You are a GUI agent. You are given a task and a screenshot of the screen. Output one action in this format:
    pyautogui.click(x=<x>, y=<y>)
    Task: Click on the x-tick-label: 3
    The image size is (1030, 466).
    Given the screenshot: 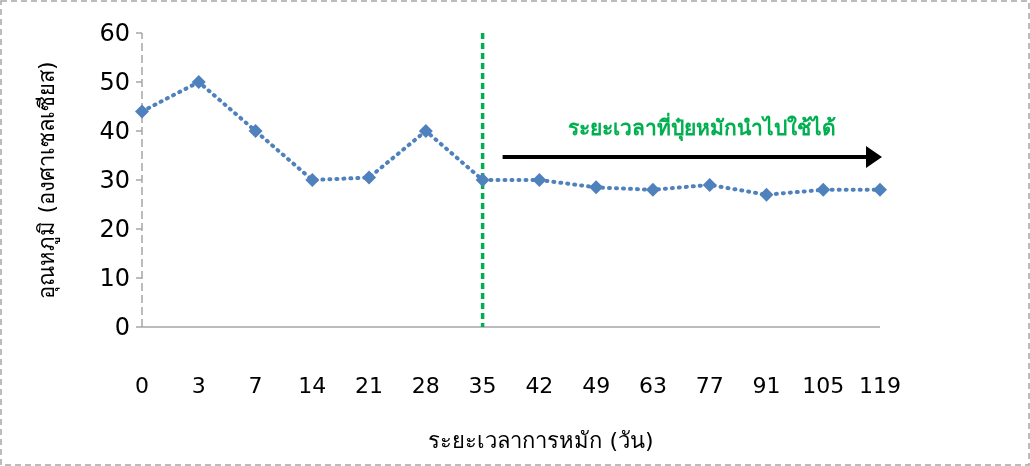 What is the action you would take?
    pyautogui.click(x=198, y=385)
    